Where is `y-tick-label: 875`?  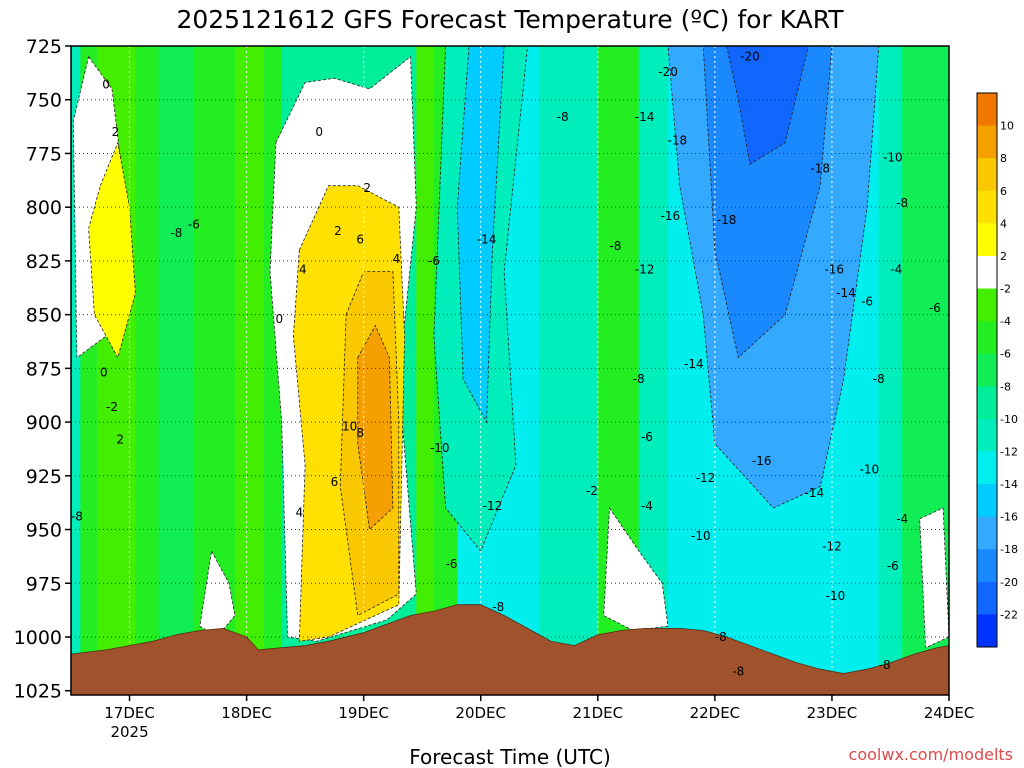 y-tick-label: 875 is located at coordinates (44, 369).